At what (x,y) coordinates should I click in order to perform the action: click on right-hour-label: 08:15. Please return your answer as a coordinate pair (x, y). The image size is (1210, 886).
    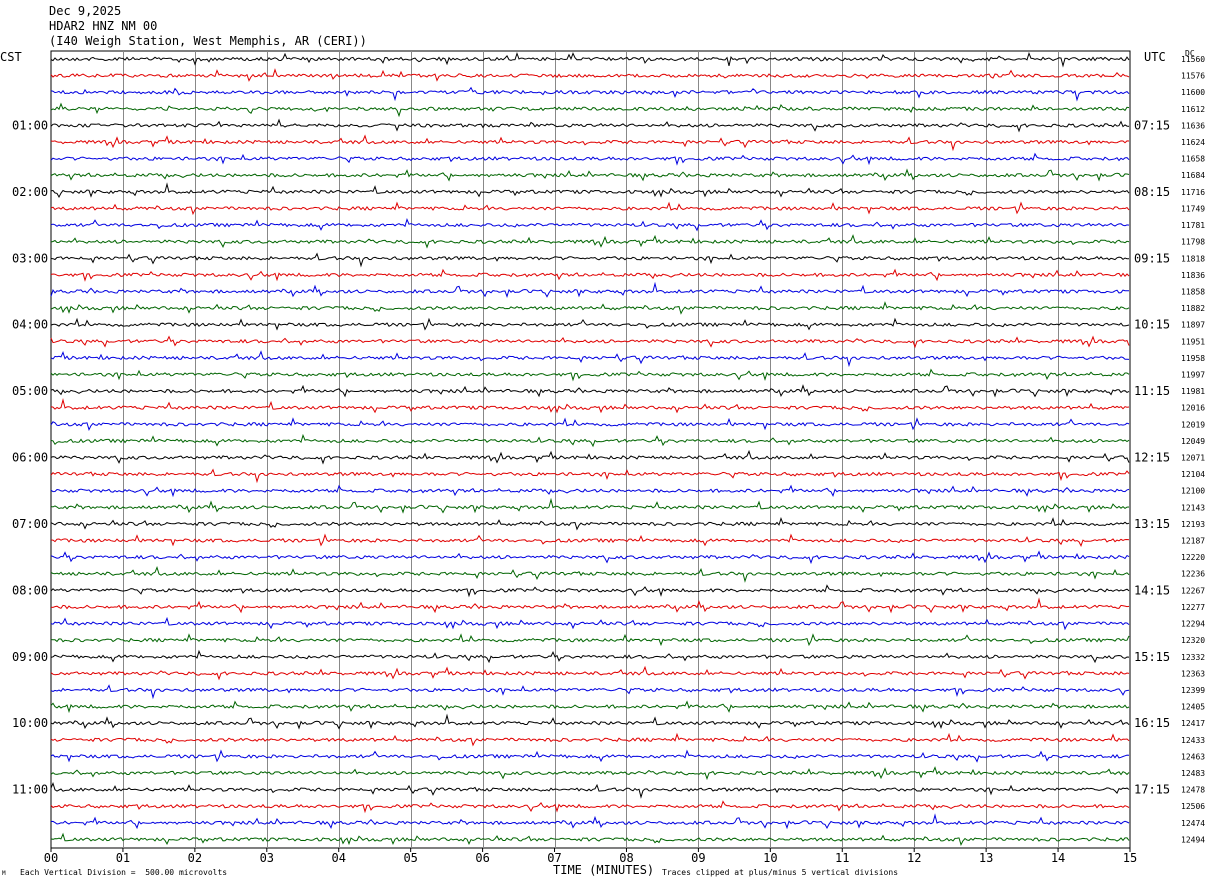
    Looking at the image, I should click on (1152, 192).